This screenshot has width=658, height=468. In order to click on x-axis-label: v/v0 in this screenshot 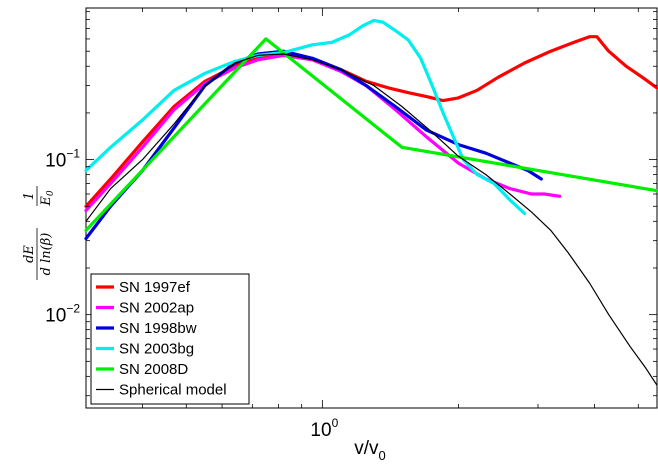, I will do `click(370, 450)`.